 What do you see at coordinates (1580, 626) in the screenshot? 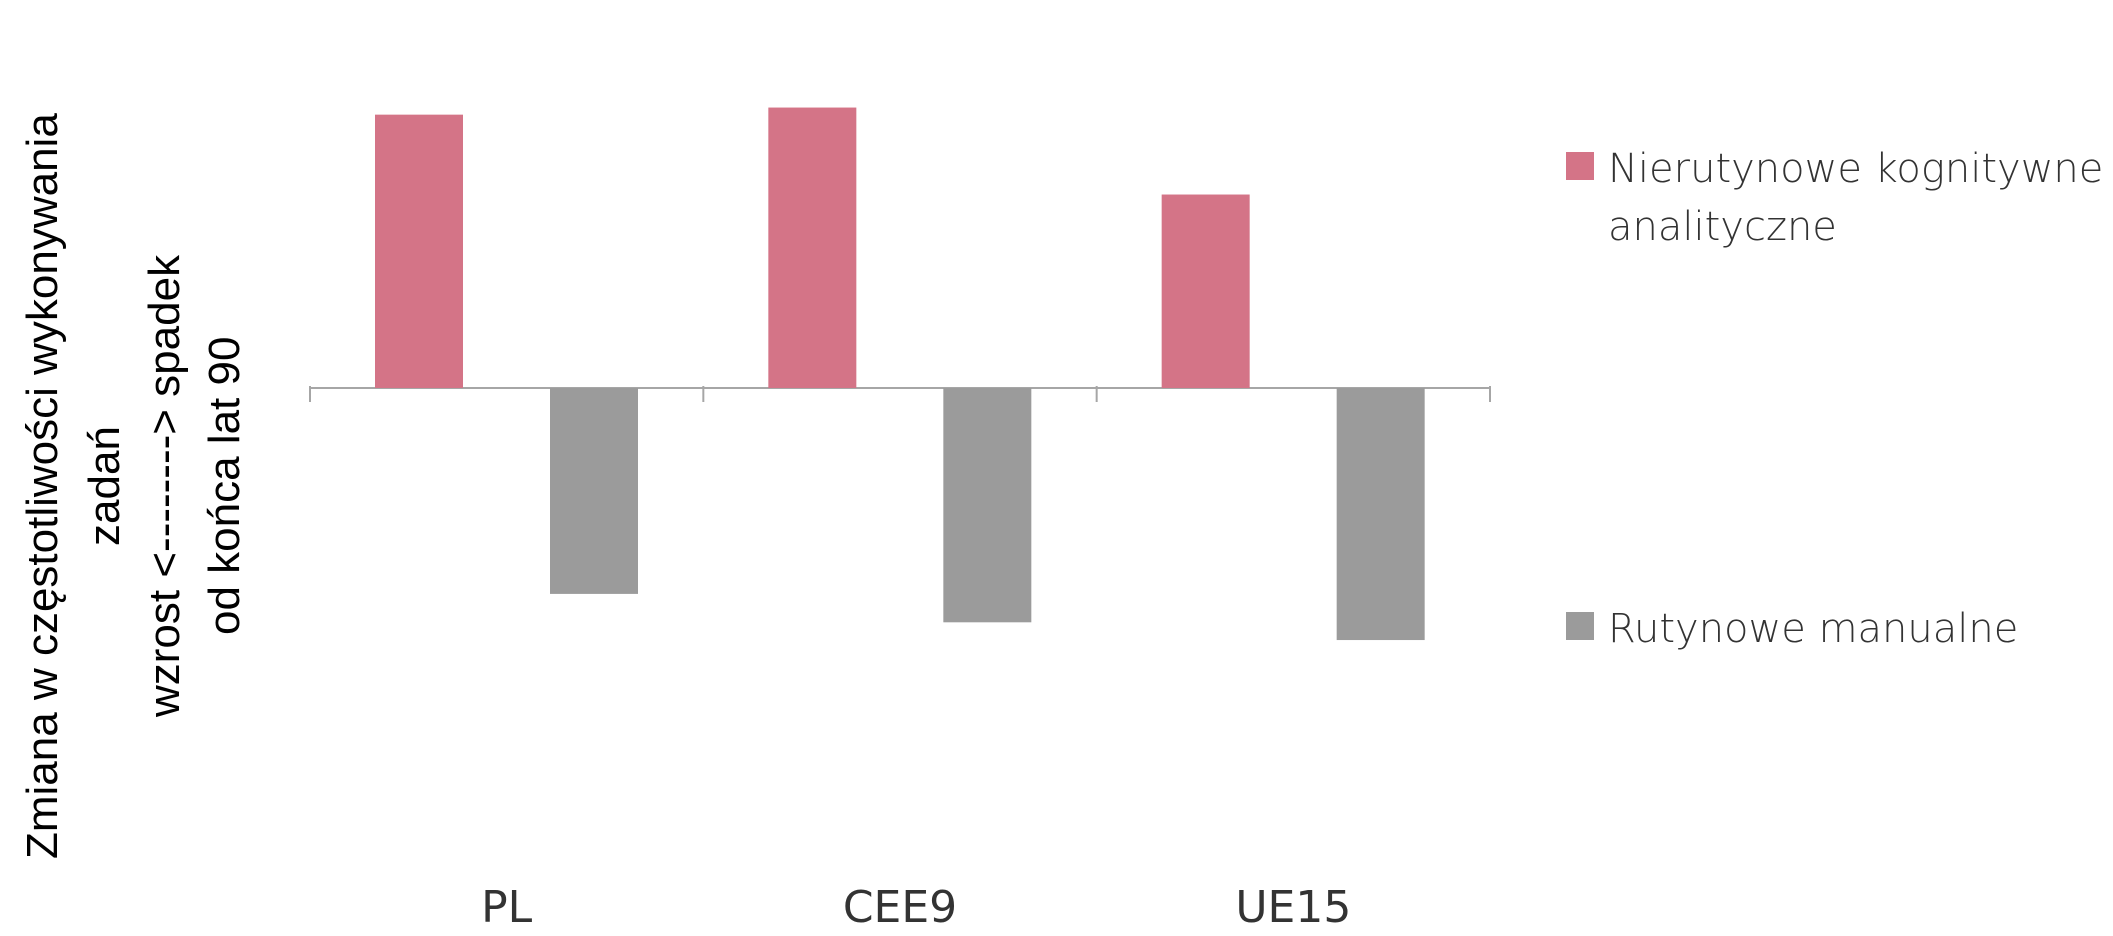
I see `legend-swatch-gray` at bounding box center [1580, 626].